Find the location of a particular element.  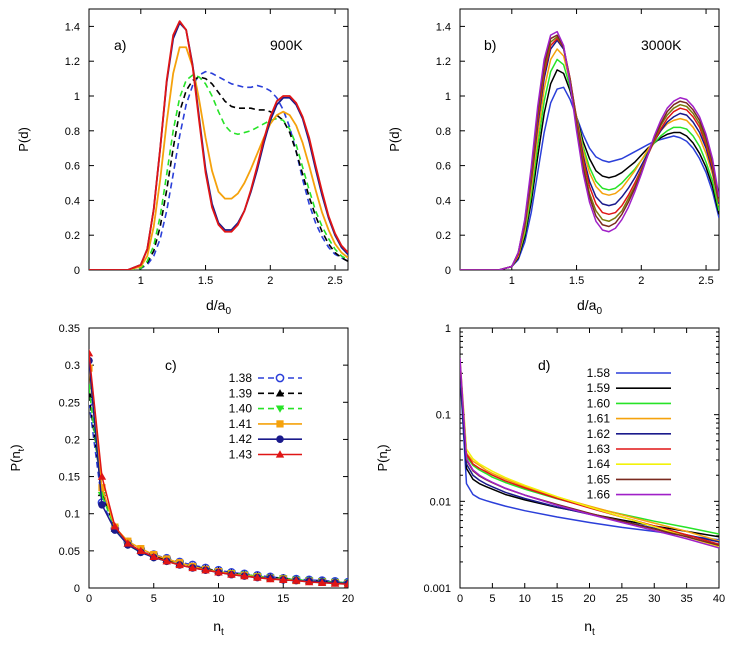

legend-label: 1.38 is located at coordinates (241, 378).